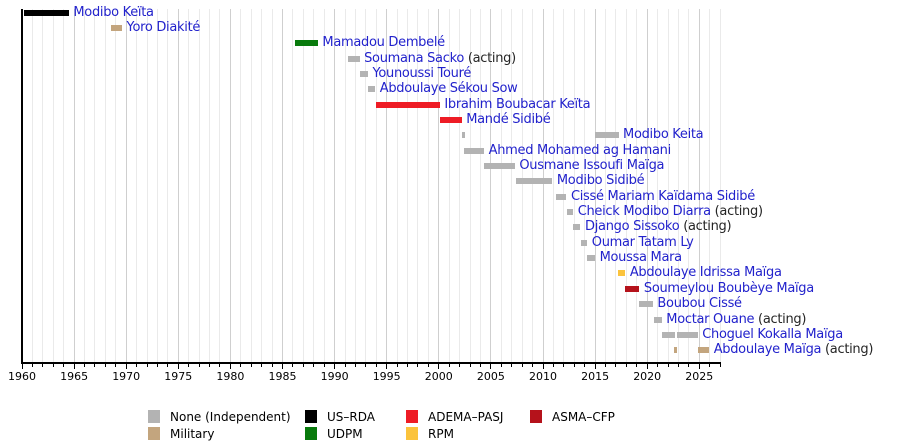 This screenshot has width=900, height=442. I want to click on pm-name: Ahmed Mohamed ag Hamani, so click(580, 150).